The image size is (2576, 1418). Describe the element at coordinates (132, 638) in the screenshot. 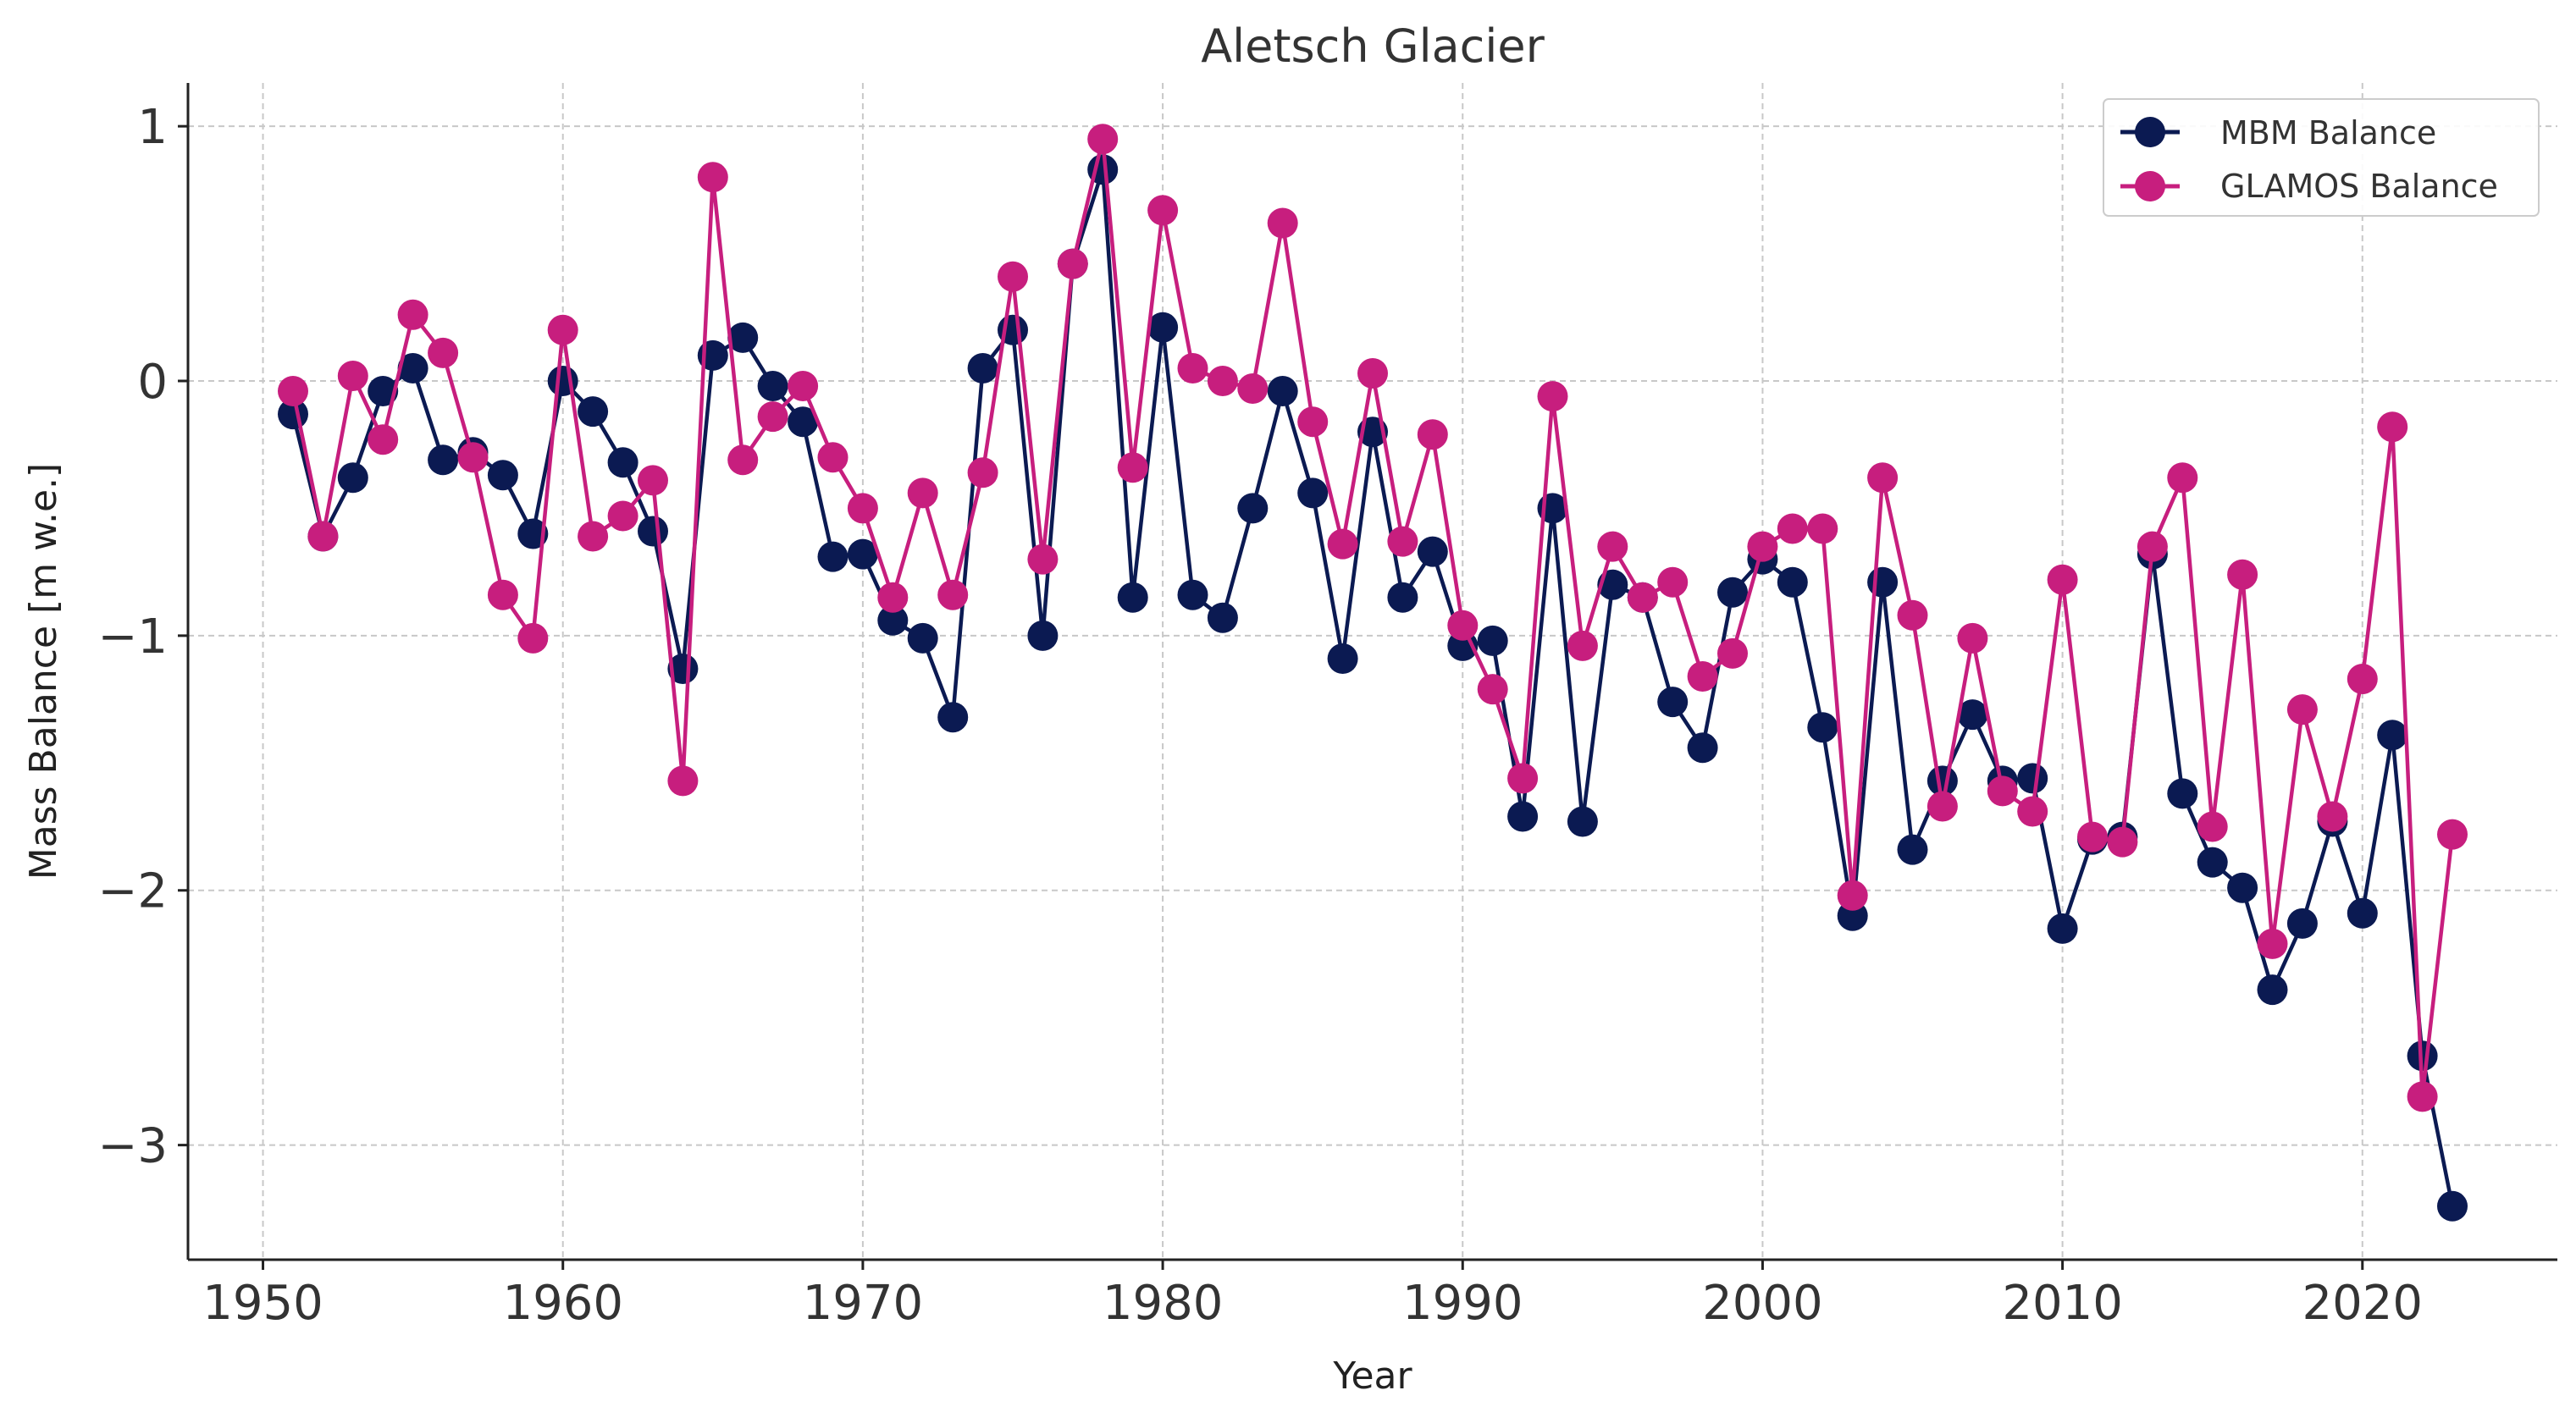

I see `y-tick-label: −1` at that location.